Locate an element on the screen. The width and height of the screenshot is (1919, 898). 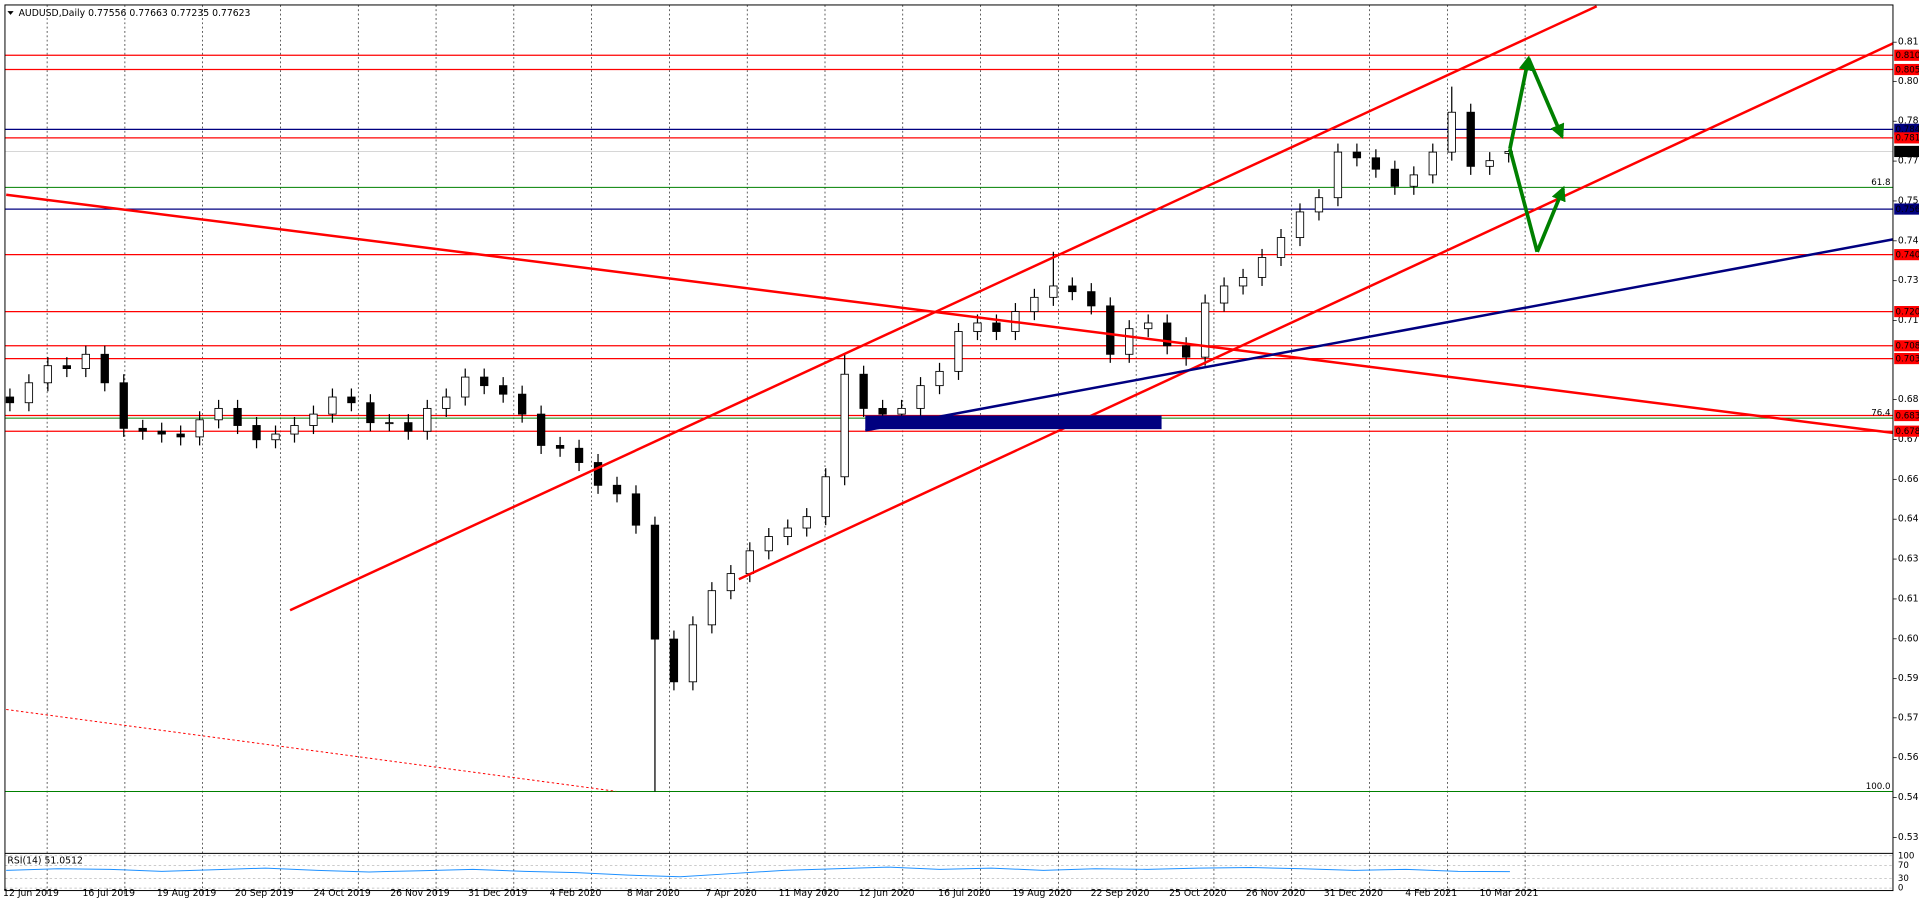
y-tick-label: 0.80085 is located at coordinates (1908, 81).